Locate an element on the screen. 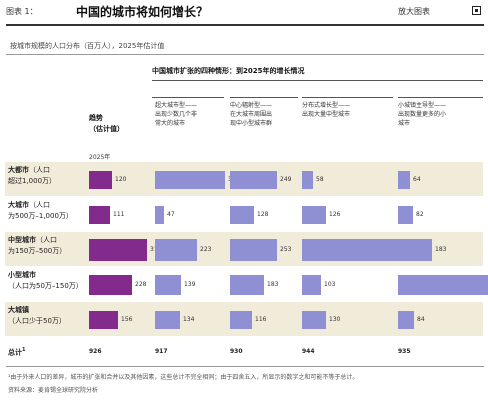 This screenshot has width=488, height=406. trend-header-line: （估计值） is located at coordinates (106, 129).